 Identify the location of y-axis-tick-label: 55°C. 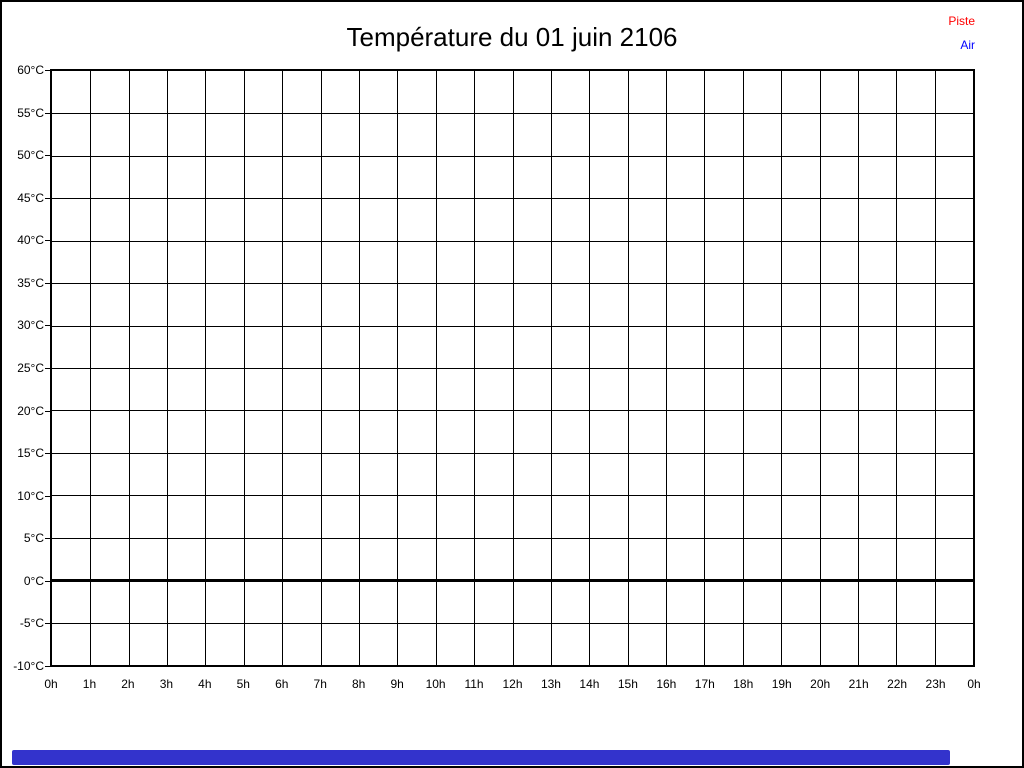
(30, 112).